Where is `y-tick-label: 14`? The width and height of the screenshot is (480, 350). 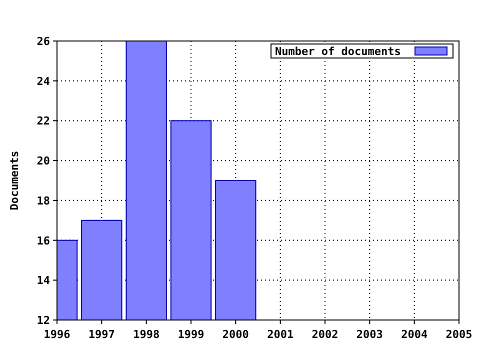
y-tick-label: 14 is located at coordinates (43, 281).